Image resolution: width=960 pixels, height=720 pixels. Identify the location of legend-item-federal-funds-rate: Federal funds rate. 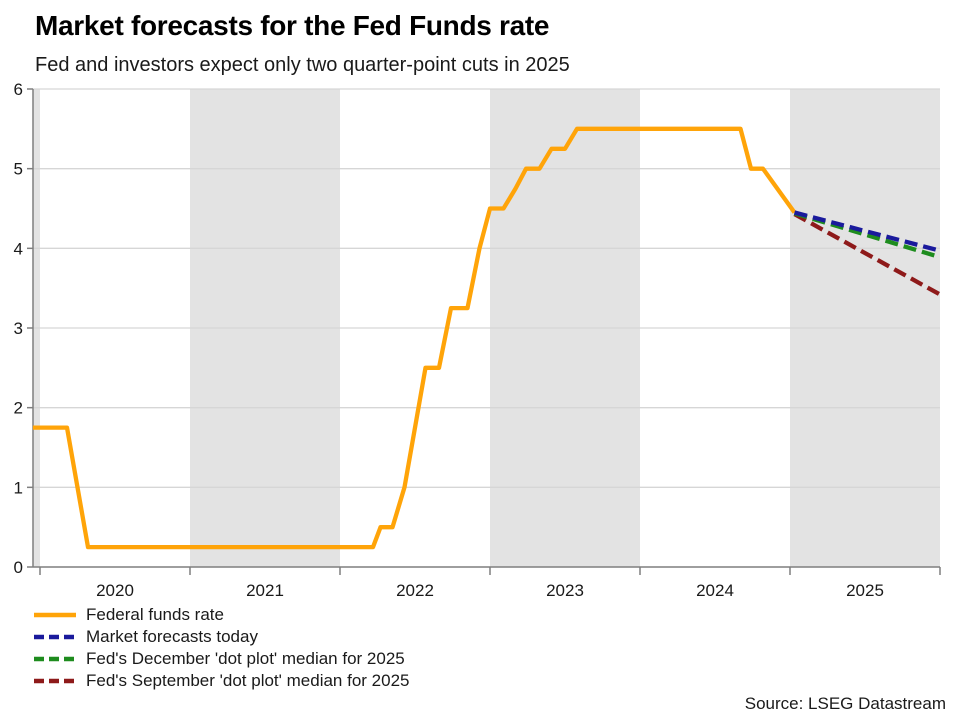
(221, 614).